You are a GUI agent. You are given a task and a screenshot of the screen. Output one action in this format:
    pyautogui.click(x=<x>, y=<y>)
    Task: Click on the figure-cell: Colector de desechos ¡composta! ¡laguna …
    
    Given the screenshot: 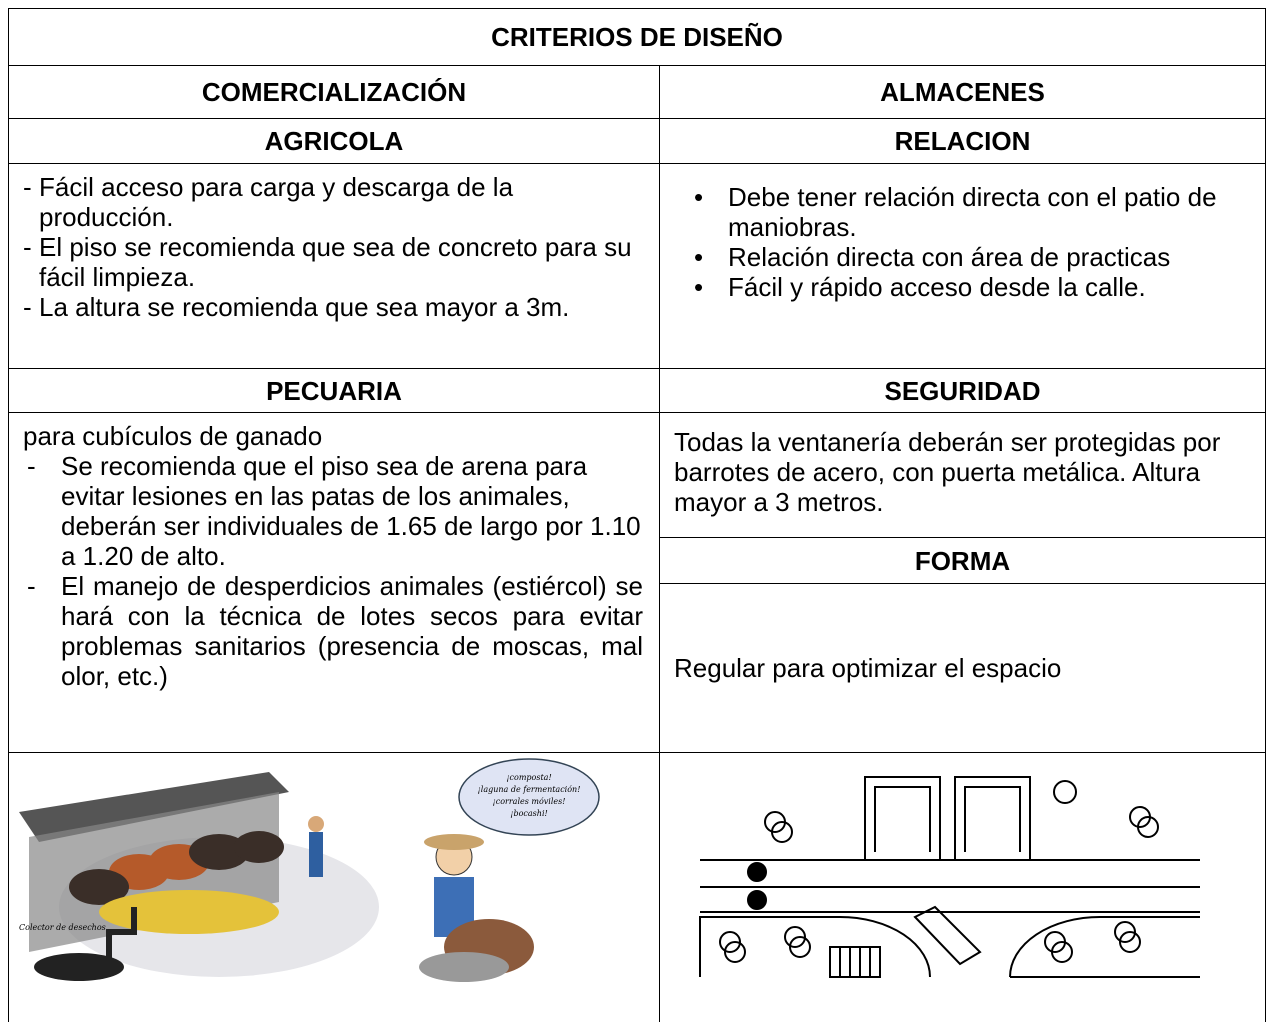 What is the action you would take?
    pyautogui.click(x=334, y=887)
    